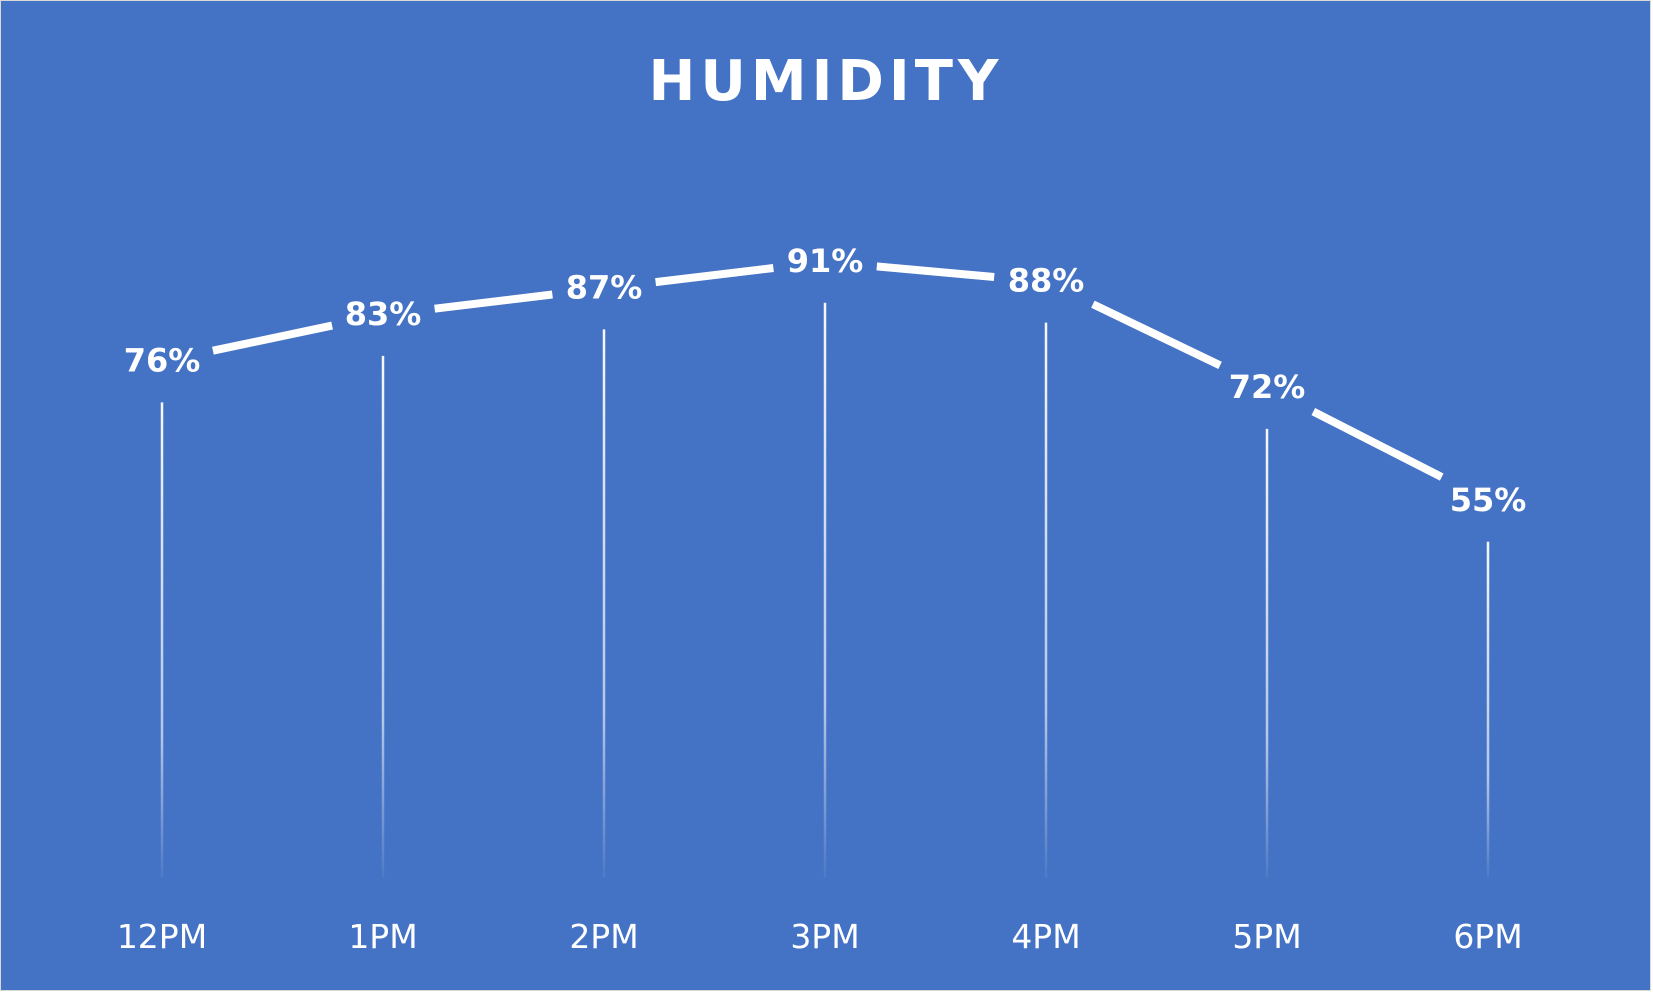 The image size is (1653, 993). What do you see at coordinates (826, 81) in the screenshot?
I see `chart-title: HUMIDITY` at bounding box center [826, 81].